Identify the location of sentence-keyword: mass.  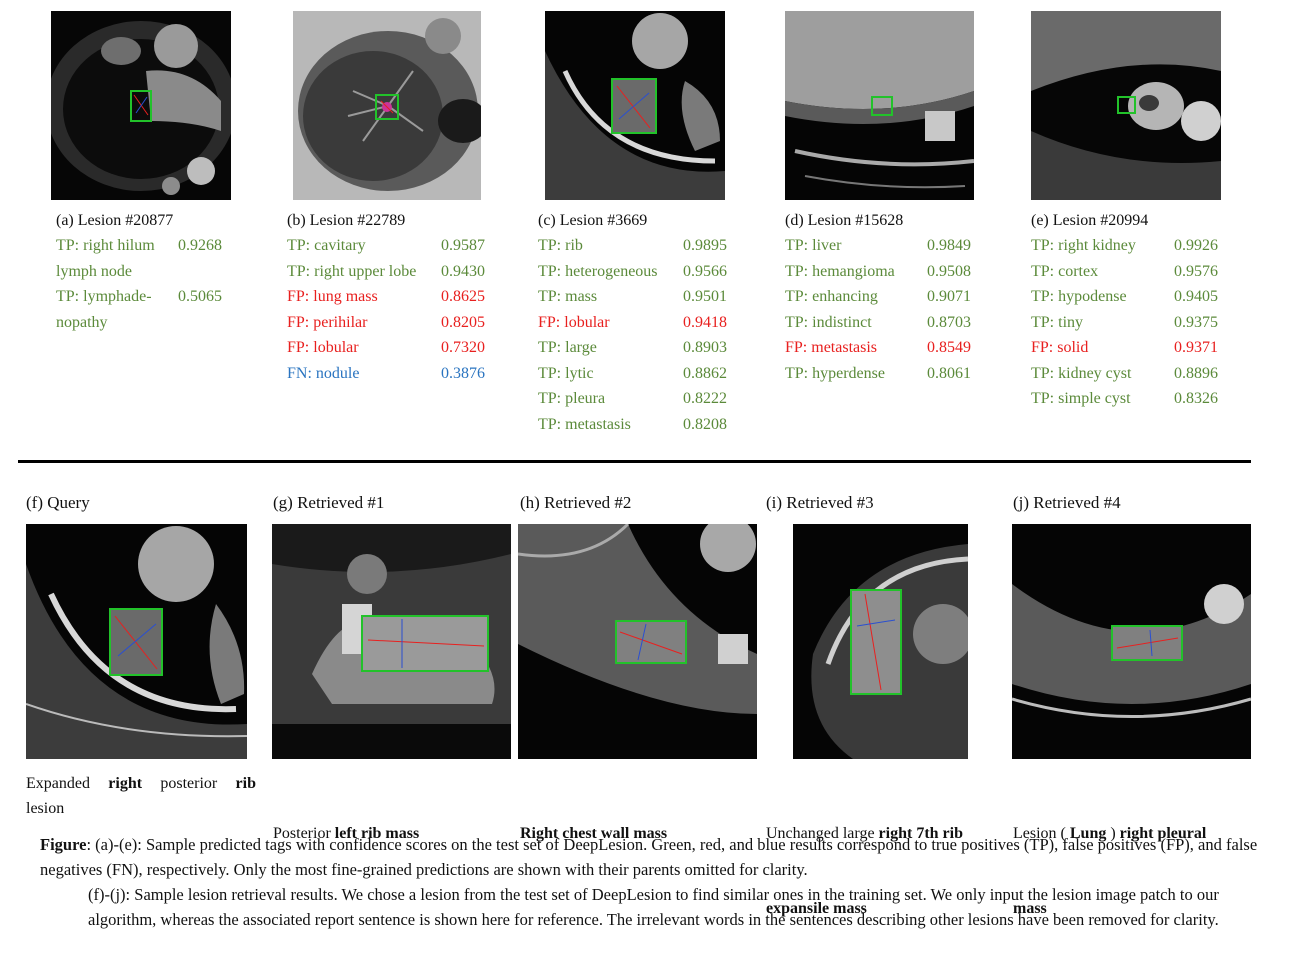
(1030, 908).